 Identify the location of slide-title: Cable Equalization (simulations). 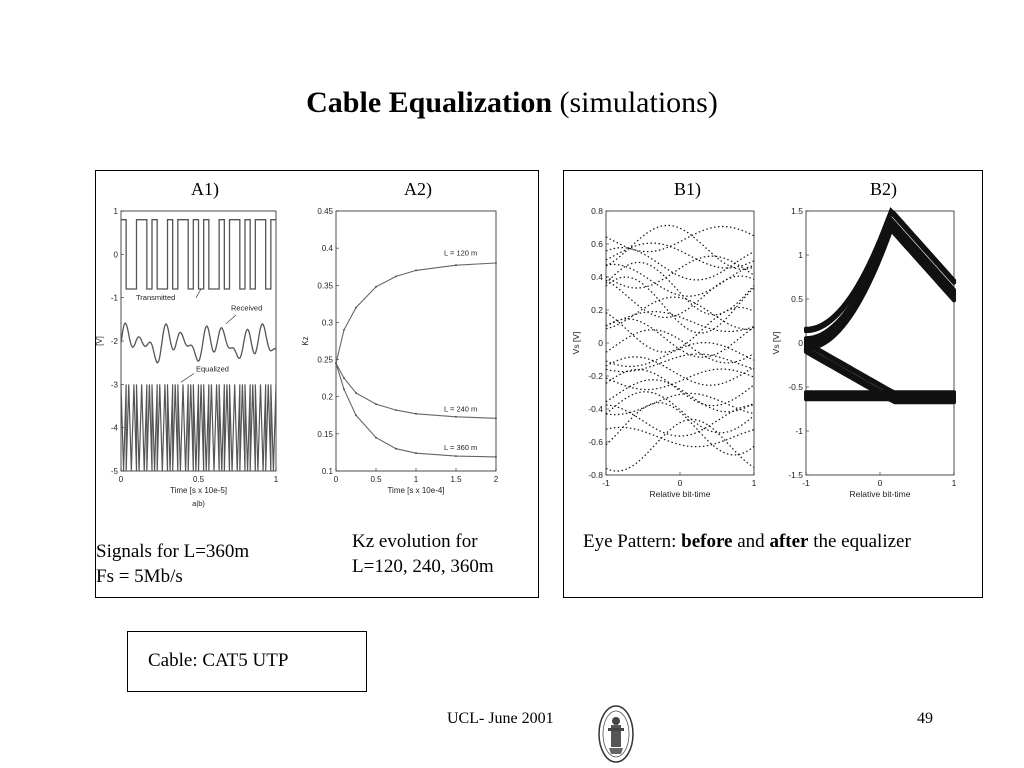
(512, 103).